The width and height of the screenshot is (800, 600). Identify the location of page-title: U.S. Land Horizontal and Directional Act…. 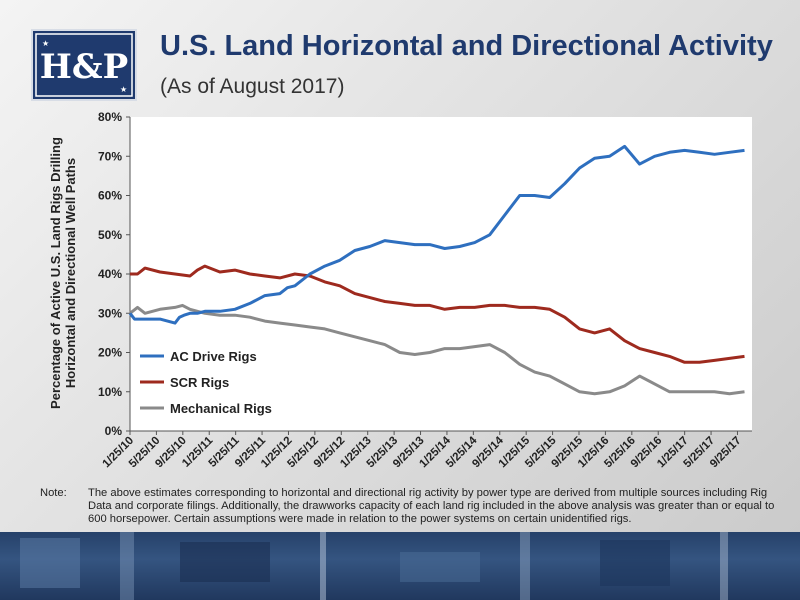
(466, 46).